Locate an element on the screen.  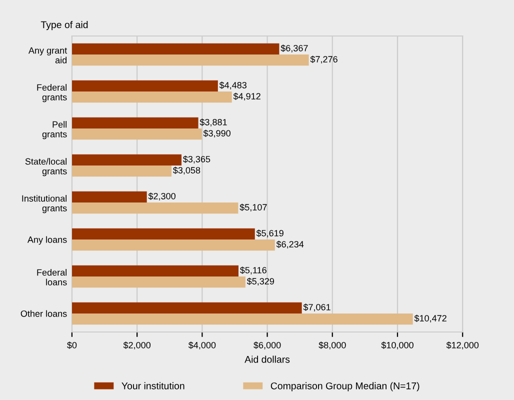
data-label: $4,483 is located at coordinates (232, 86).